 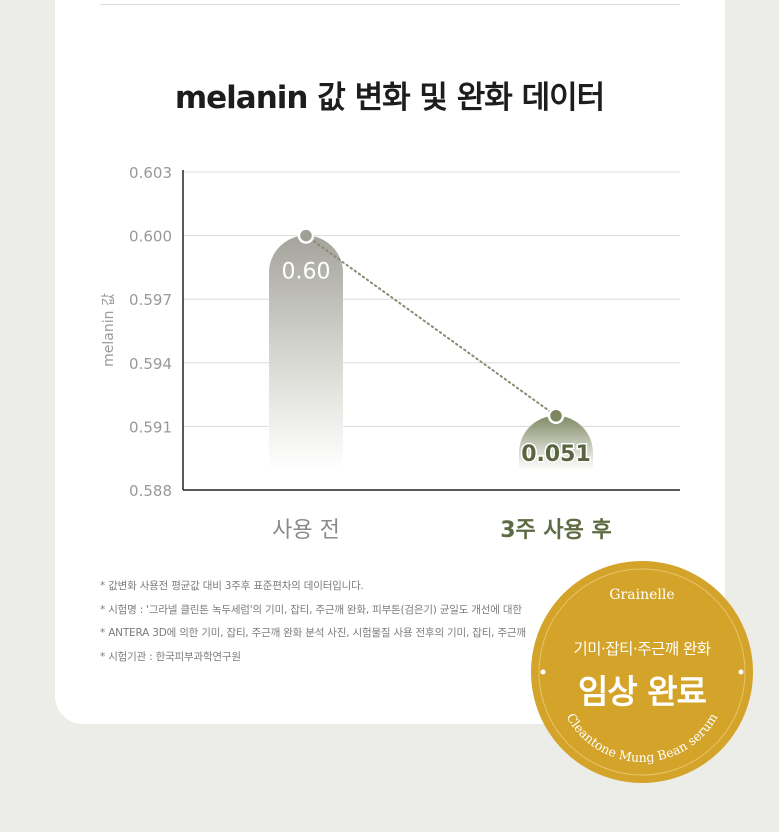 I want to click on y-tick-label: 0.591, so click(x=150, y=427).